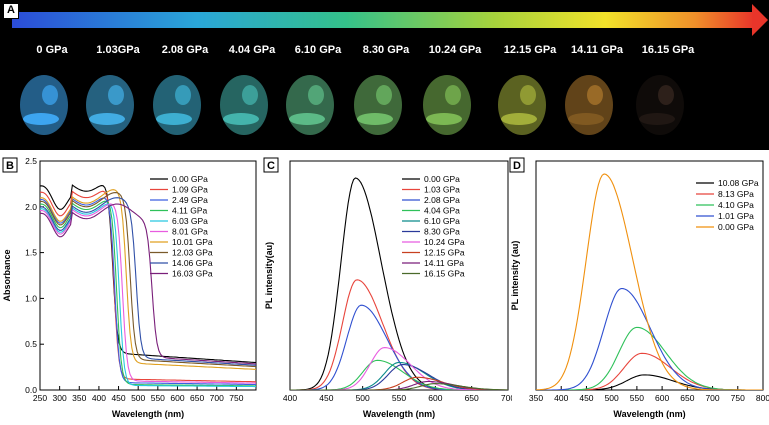 The height and width of the screenshot is (425, 769). I want to click on panel-label: C, so click(271, 165).